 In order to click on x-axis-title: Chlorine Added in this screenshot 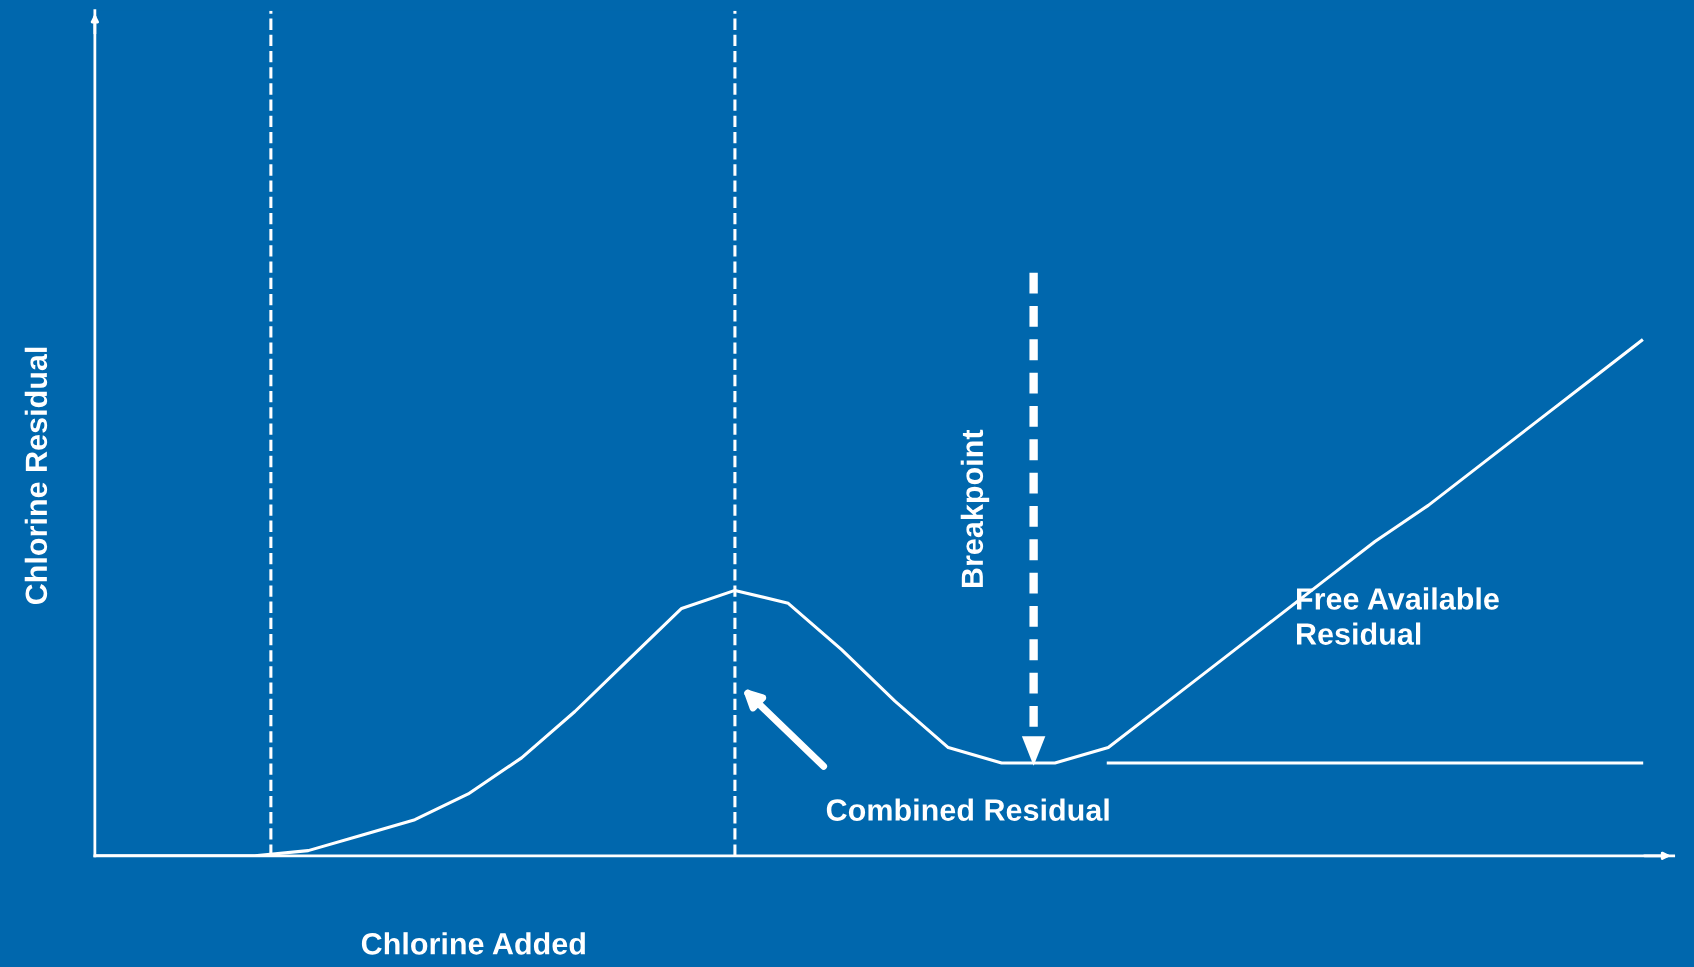, I will do `click(473, 943)`.